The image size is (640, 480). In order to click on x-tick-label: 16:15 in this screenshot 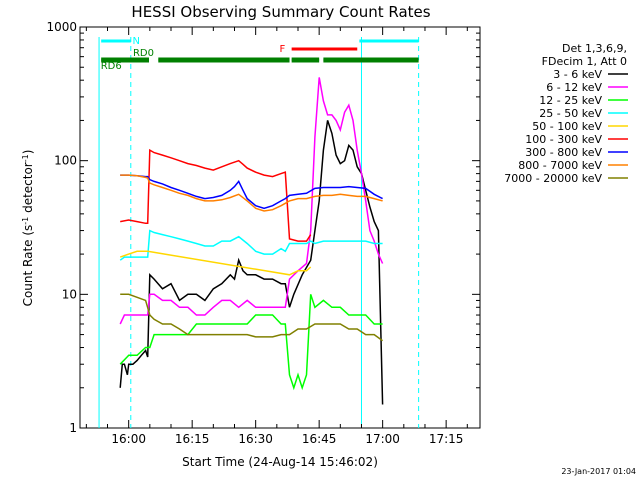, I will do `click(192, 439)`.